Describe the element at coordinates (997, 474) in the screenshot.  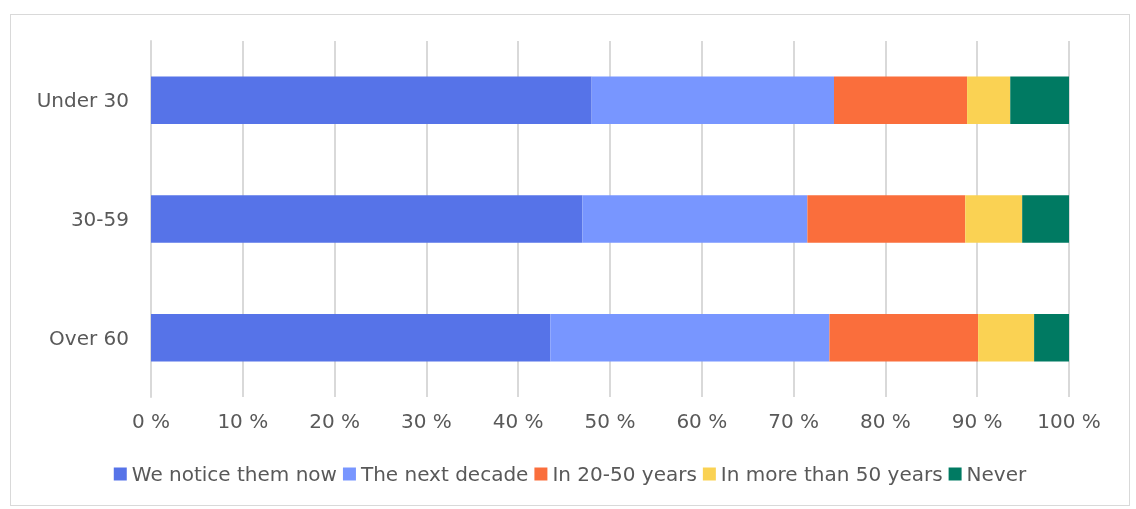
I see `legend-label: Never` at that location.